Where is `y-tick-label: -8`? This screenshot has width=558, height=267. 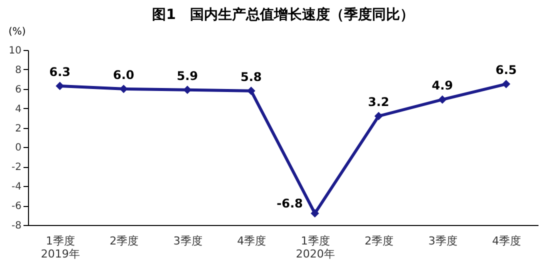
y-tick-label: -8 is located at coordinates (17, 226).